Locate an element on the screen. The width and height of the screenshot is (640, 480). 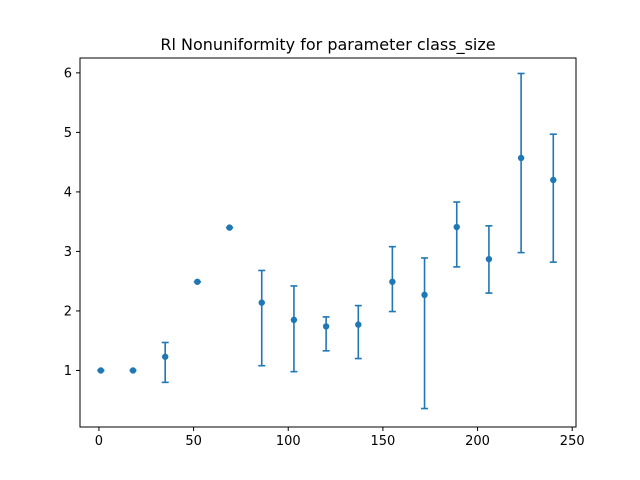
y-tick-label: 6 is located at coordinates (68, 73).